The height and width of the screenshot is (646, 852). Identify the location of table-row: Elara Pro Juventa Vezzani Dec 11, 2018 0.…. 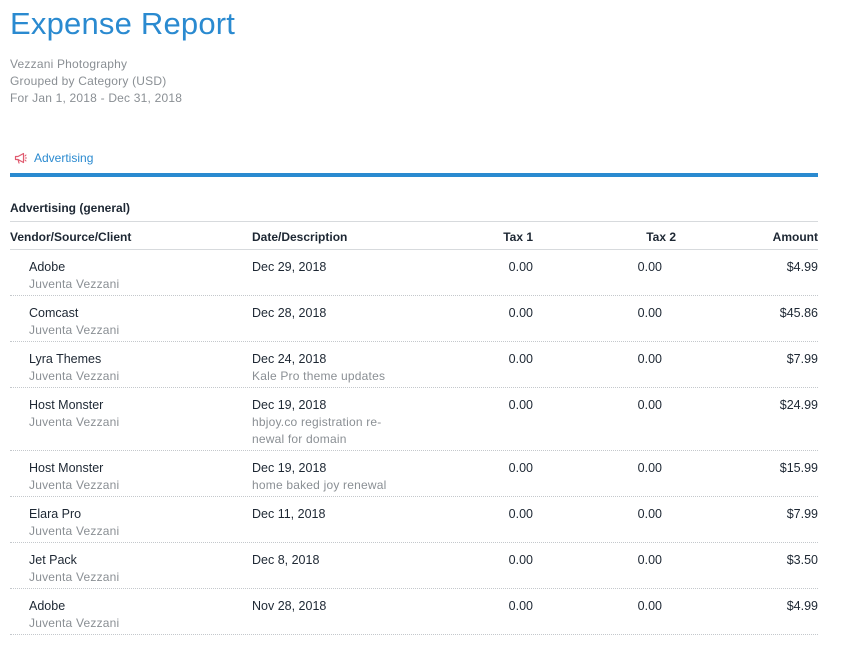
(414, 520).